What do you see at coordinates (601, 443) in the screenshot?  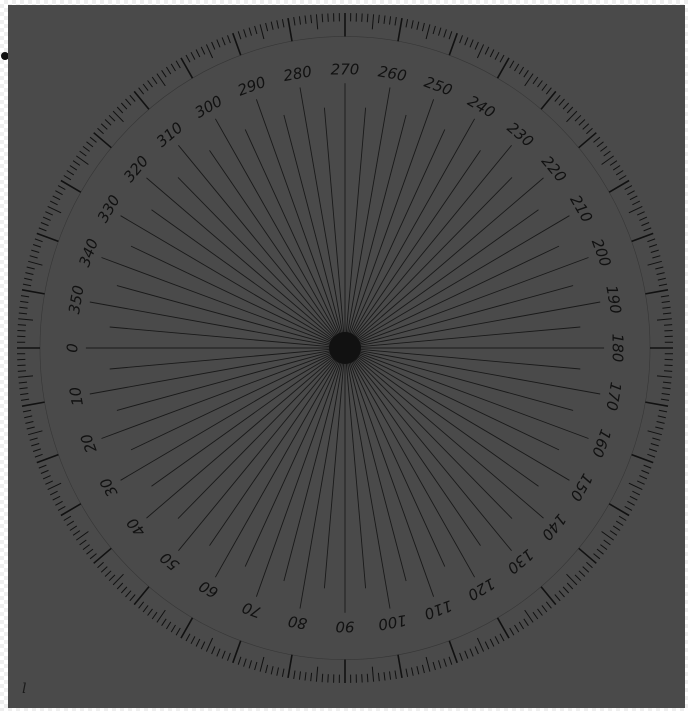 I see `degree-label: 160` at bounding box center [601, 443].